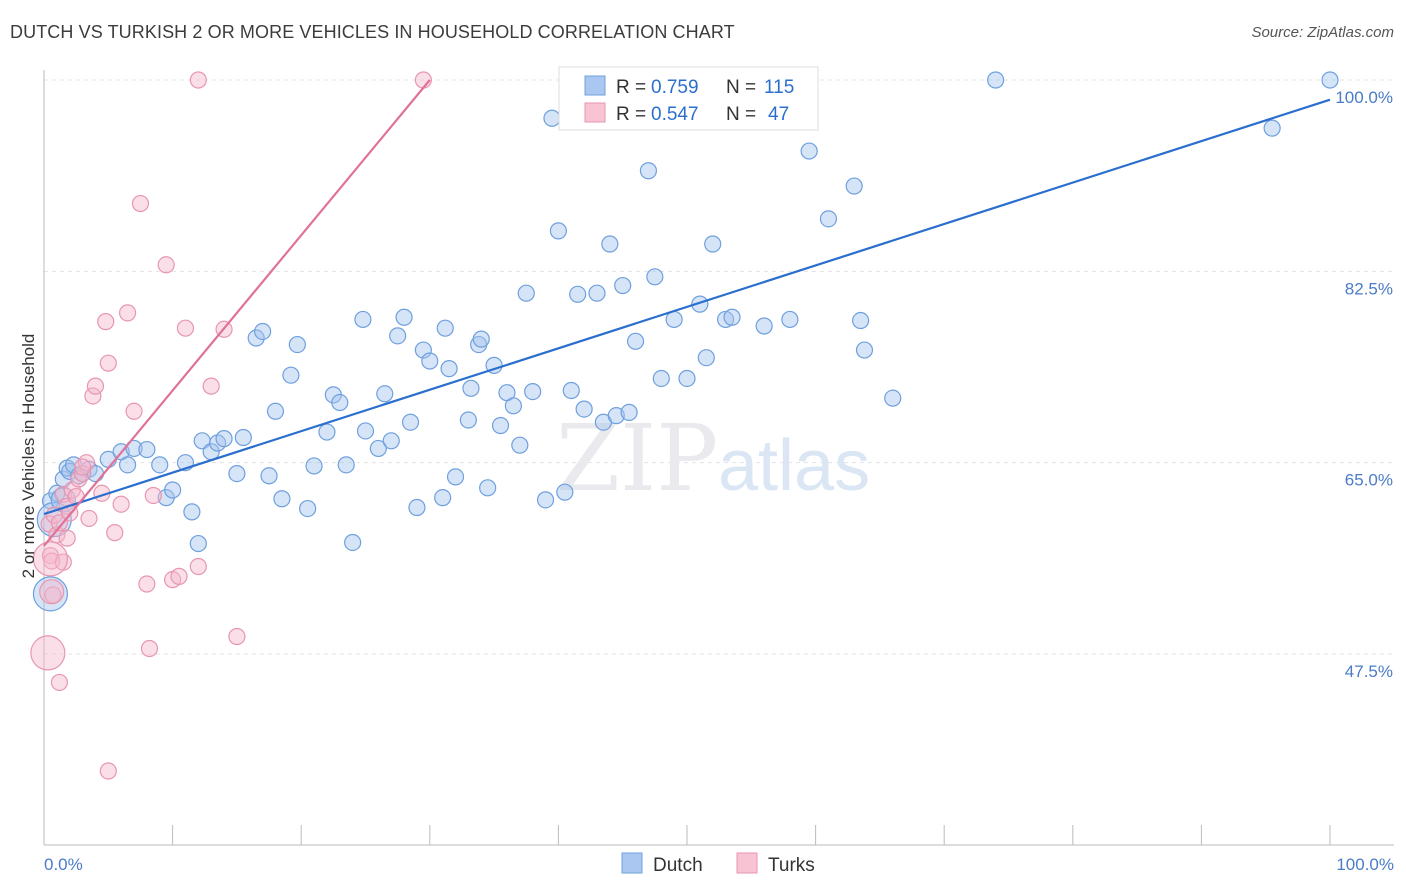  Describe the element at coordinates (637, 458) in the screenshot. I see `watermark-zip: ZIP` at that location.